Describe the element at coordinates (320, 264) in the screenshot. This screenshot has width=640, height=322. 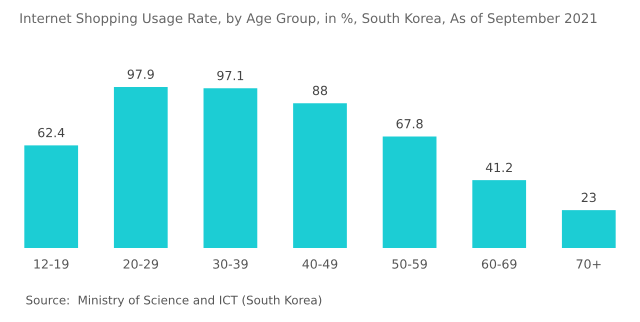
I see `x-tick-label: 40-49` at that location.